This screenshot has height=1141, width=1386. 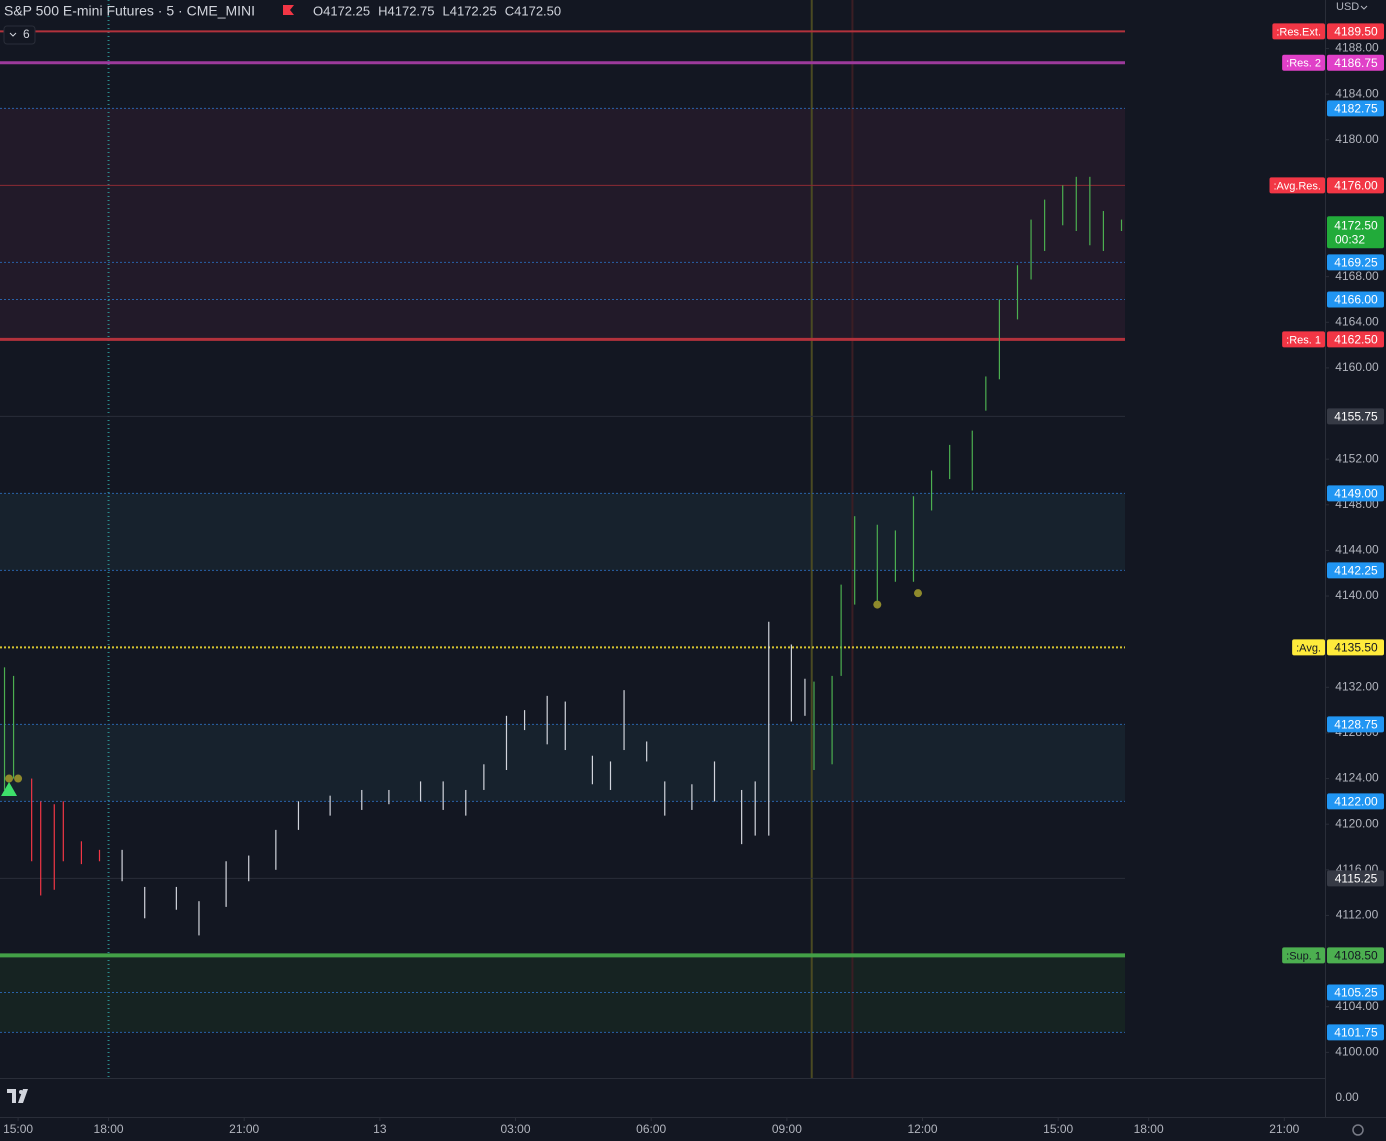 I want to click on x-tick-label: 12:00, so click(x=923, y=1129).